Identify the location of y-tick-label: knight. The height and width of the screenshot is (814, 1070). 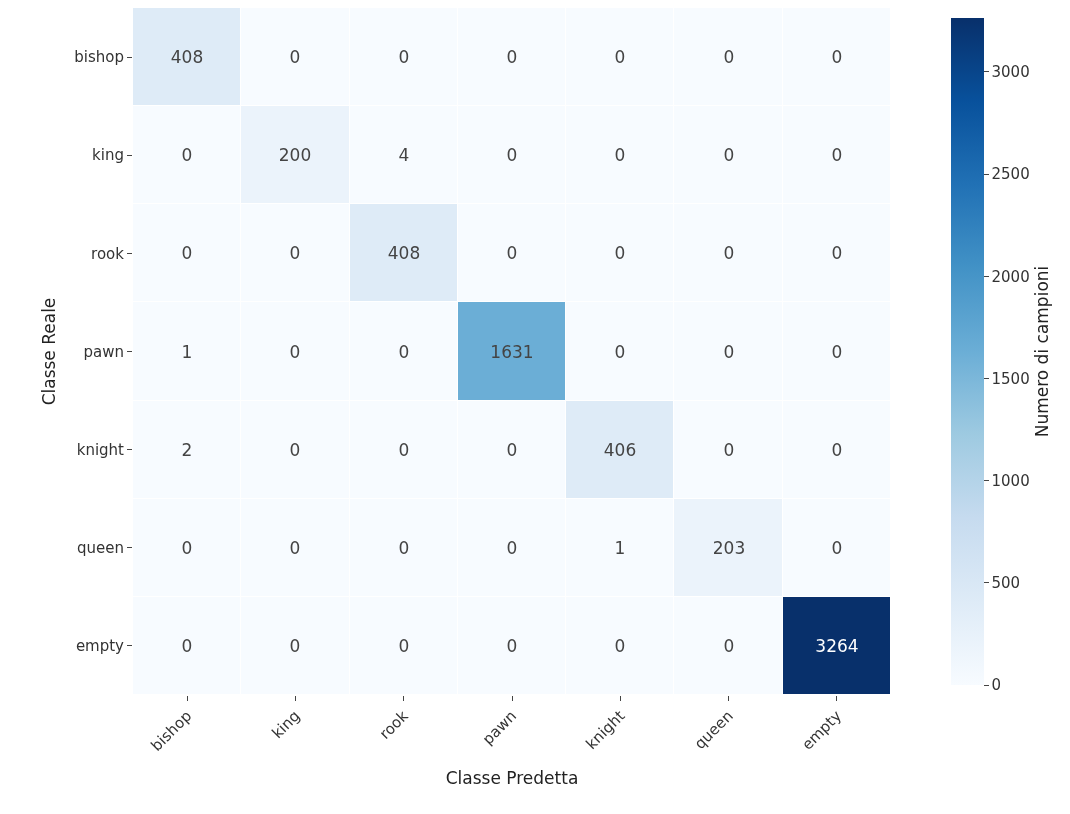
(100, 449).